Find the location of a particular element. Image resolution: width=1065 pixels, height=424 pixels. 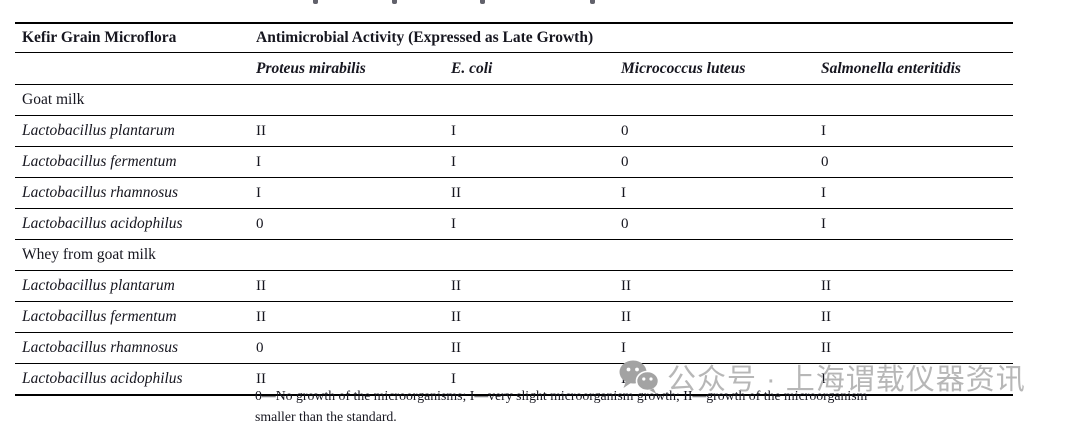

table-row: Lactobacillus fermentum II II II II is located at coordinates (514, 317).